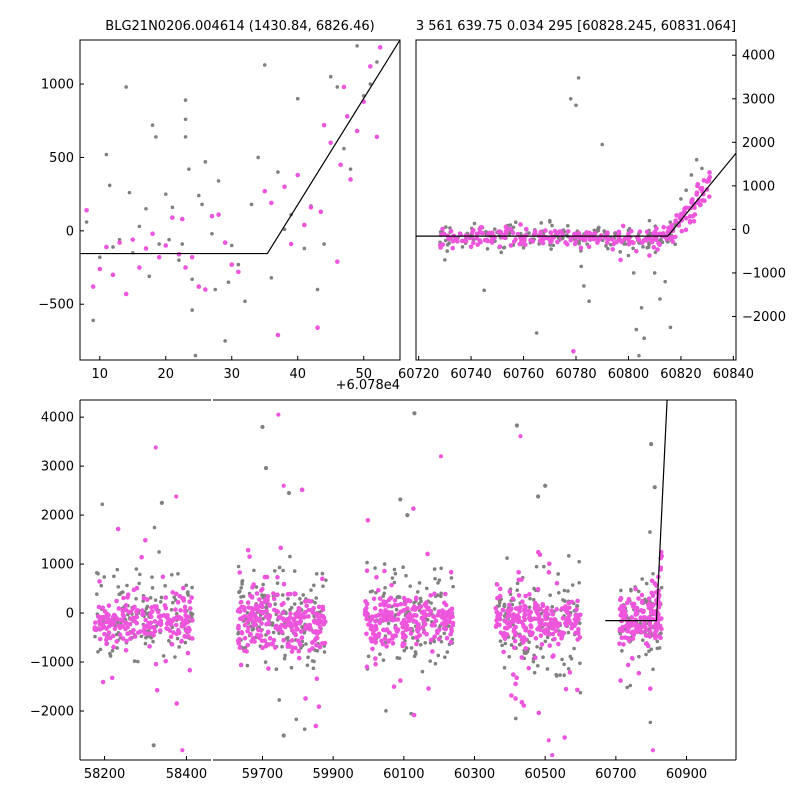  Describe the element at coordinates (686, 774) in the screenshot. I see `chart-3-x-tick-label: 60900` at that location.